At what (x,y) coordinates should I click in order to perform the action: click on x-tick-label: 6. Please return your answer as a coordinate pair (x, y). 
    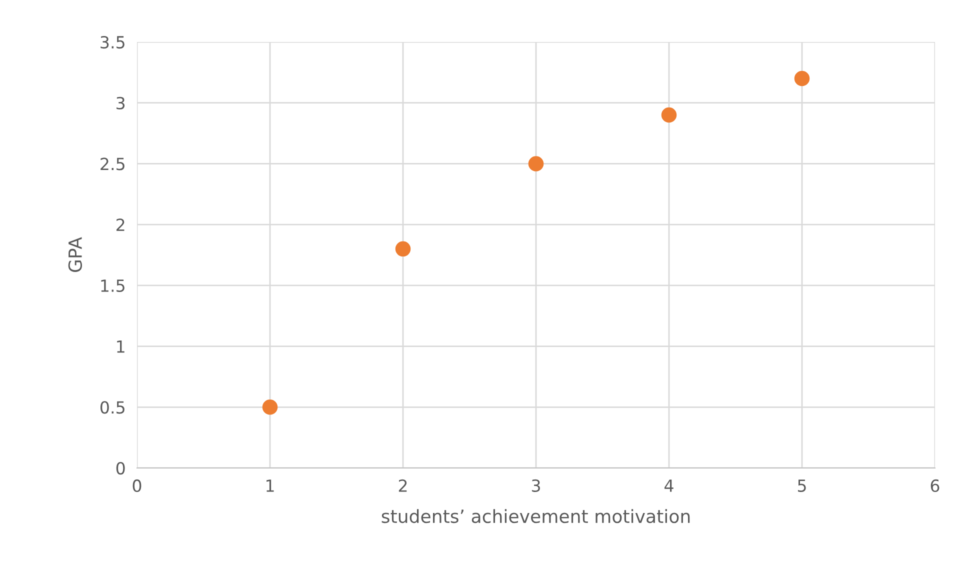
    Looking at the image, I should click on (935, 485).